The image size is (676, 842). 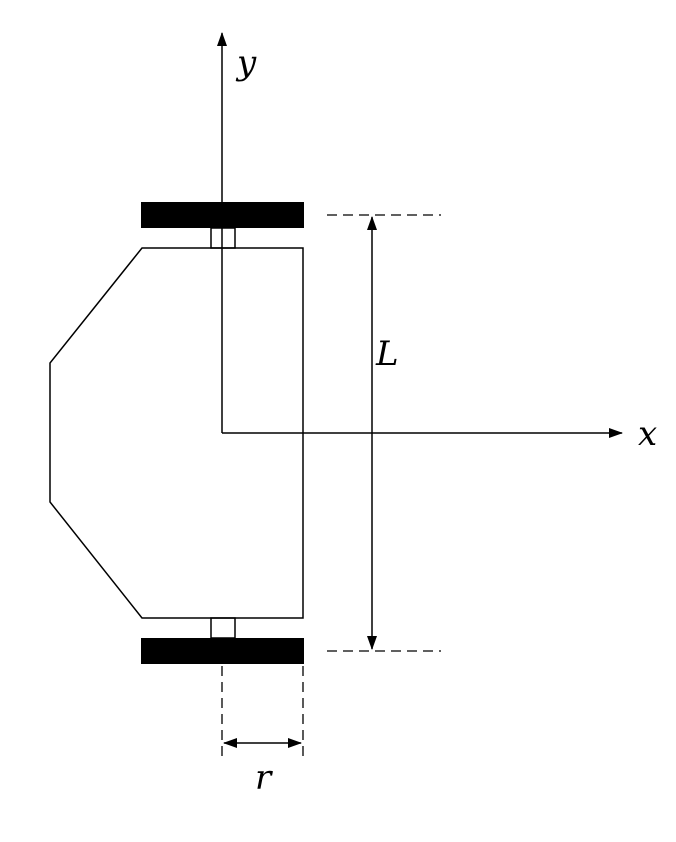 What do you see at coordinates (223, 628) in the screenshot?
I see `bottom-axle-connector` at bounding box center [223, 628].